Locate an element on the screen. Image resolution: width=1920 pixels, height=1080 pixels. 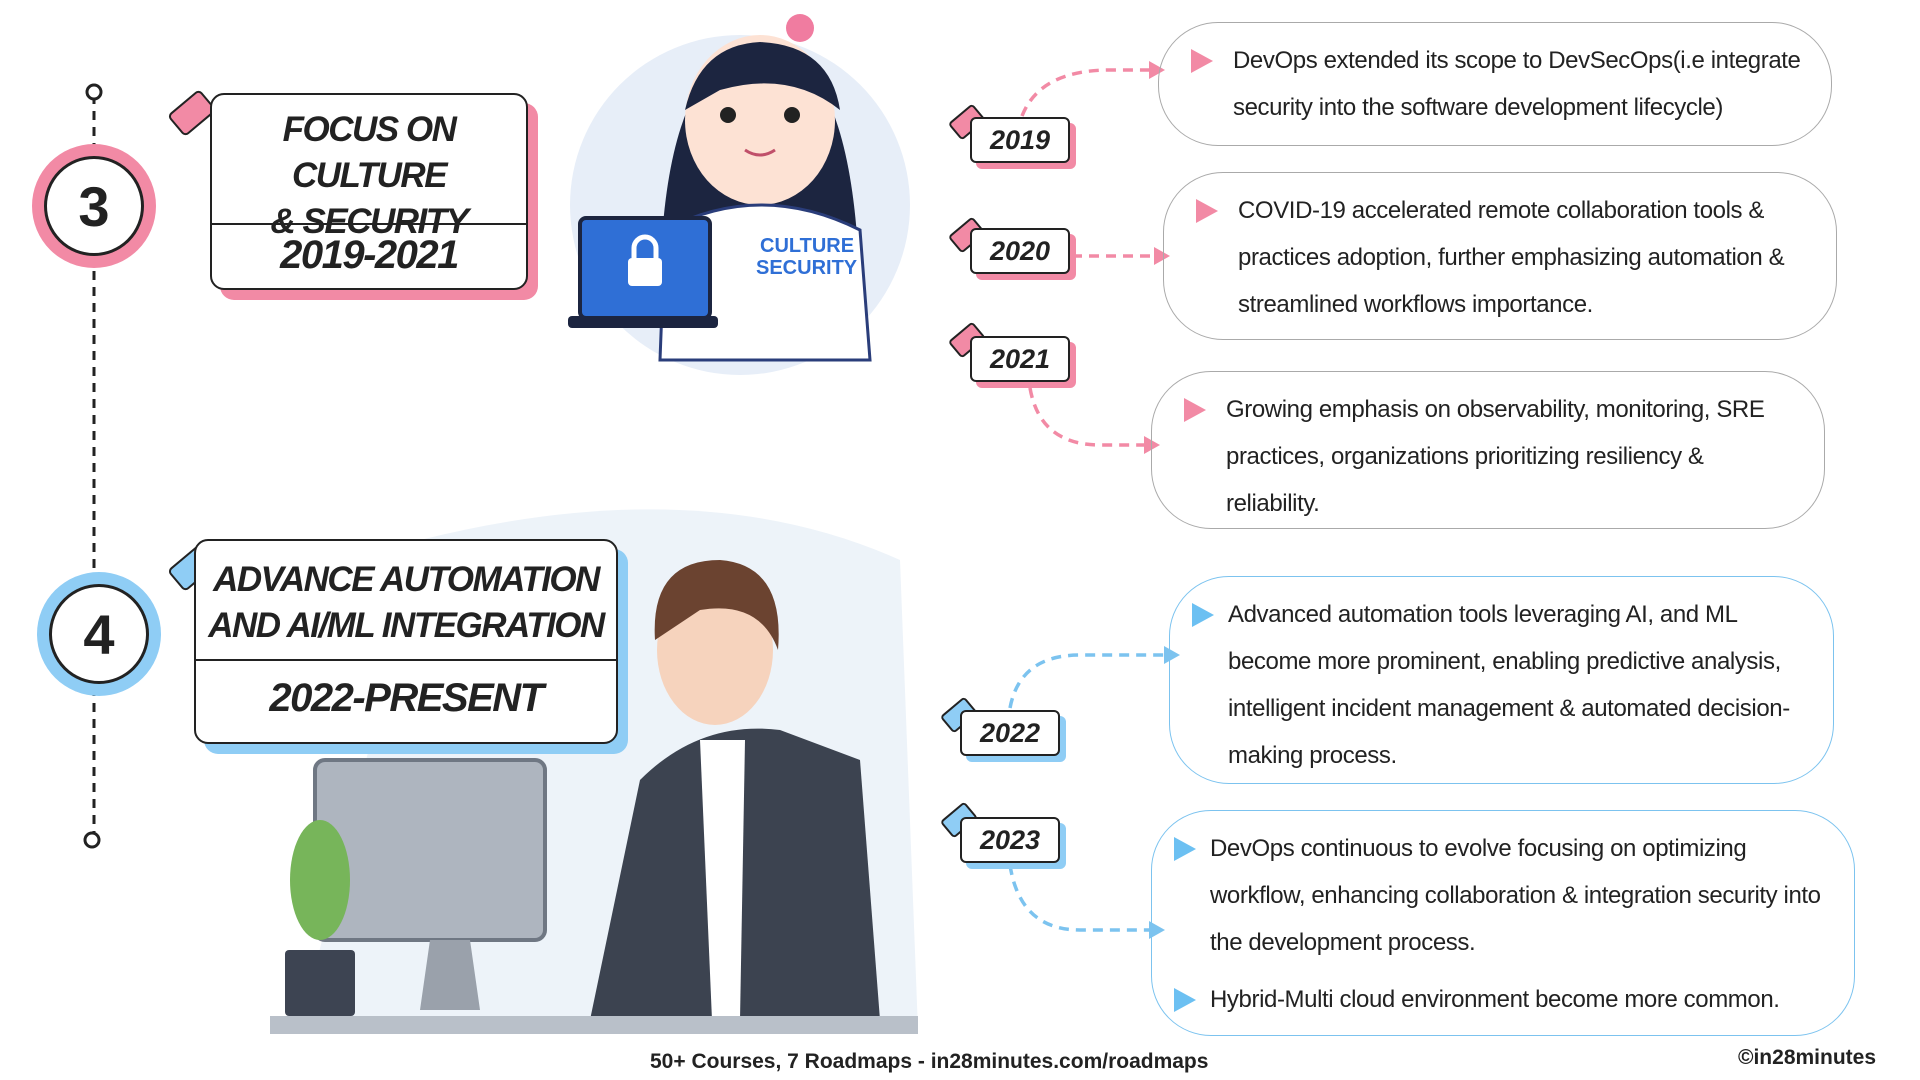
plant is located at coordinates (320, 880).